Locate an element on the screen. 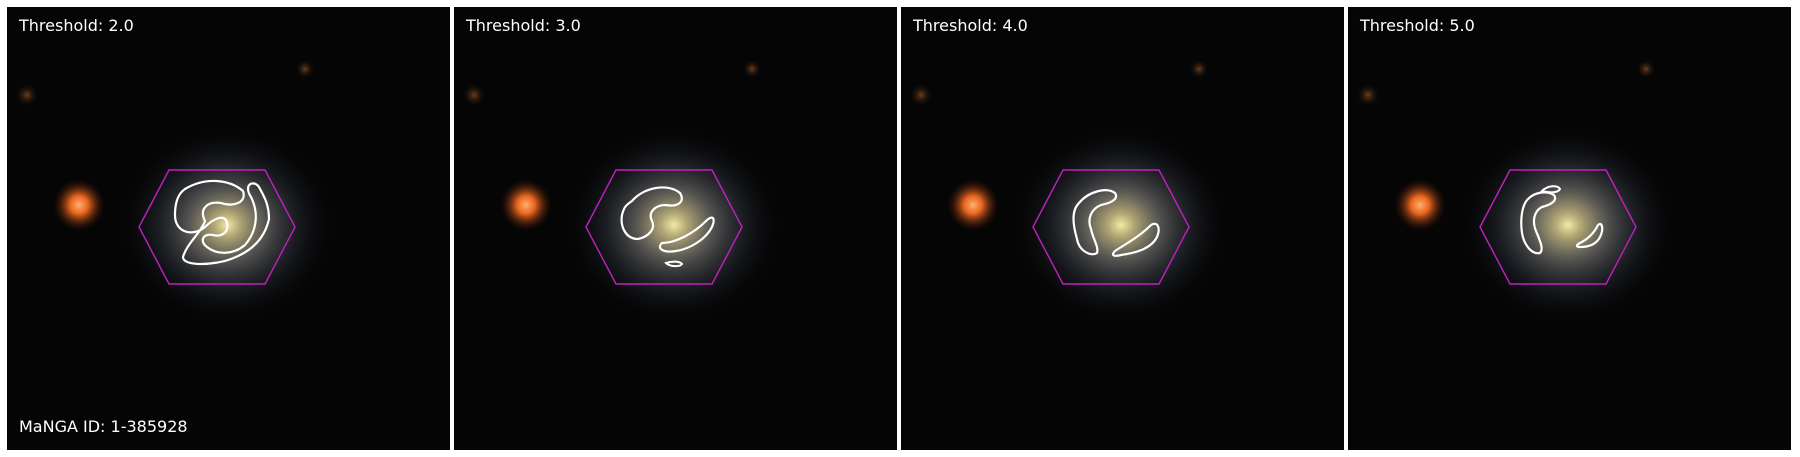 The image size is (1800, 457). threshold-label: Threshold: 5.0 is located at coordinates (1417, 25).